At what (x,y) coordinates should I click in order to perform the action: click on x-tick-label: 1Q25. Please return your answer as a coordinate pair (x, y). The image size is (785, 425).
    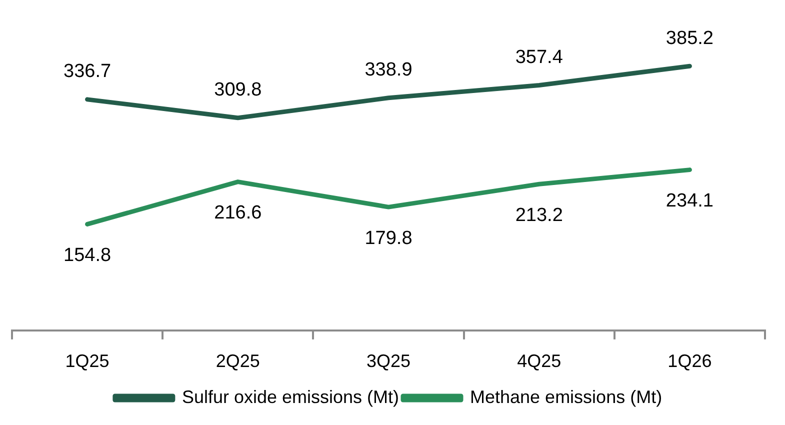
    Looking at the image, I should click on (87, 361).